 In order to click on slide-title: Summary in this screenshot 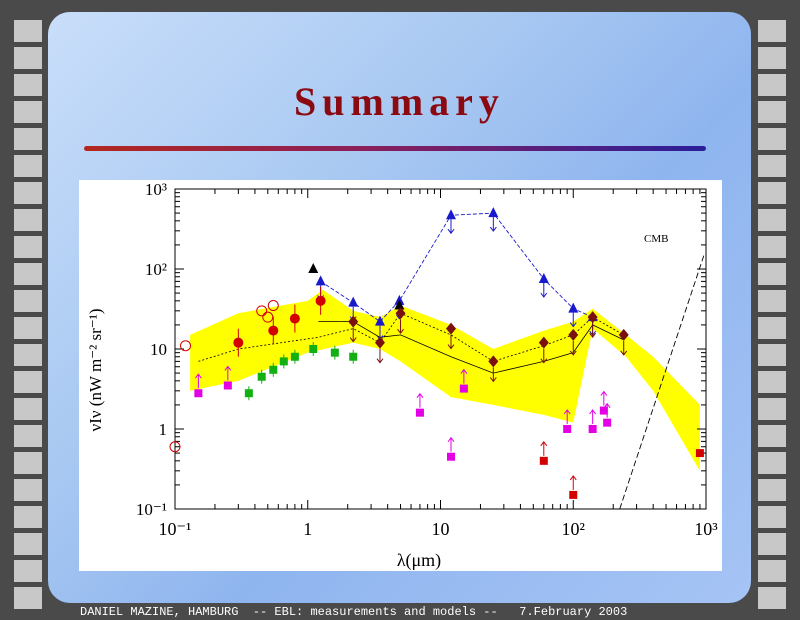, I will do `click(399, 101)`.